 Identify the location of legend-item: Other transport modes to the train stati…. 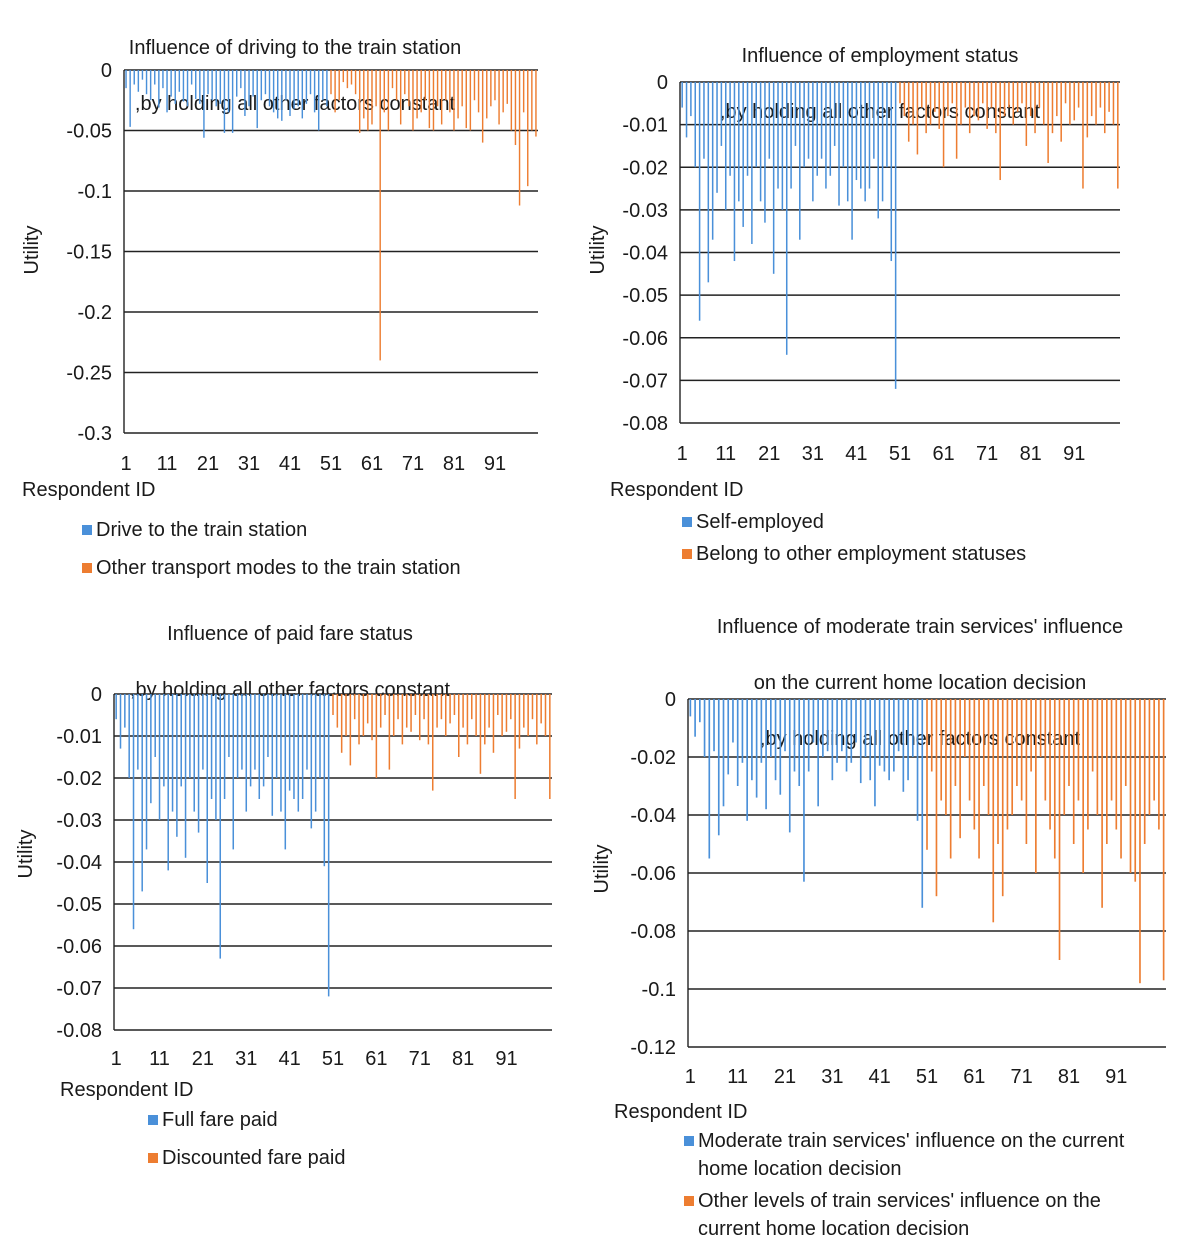
(271, 568).